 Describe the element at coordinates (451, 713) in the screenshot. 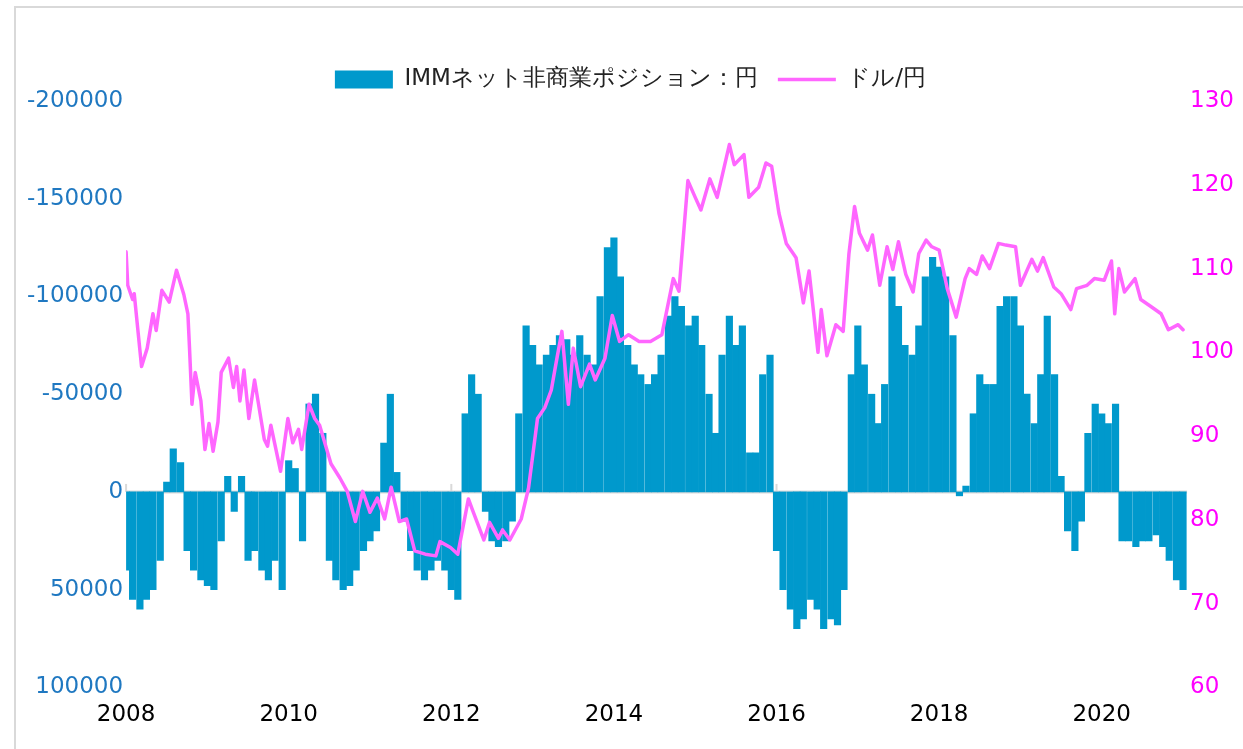

I see `x-tick-label: 2012` at that location.